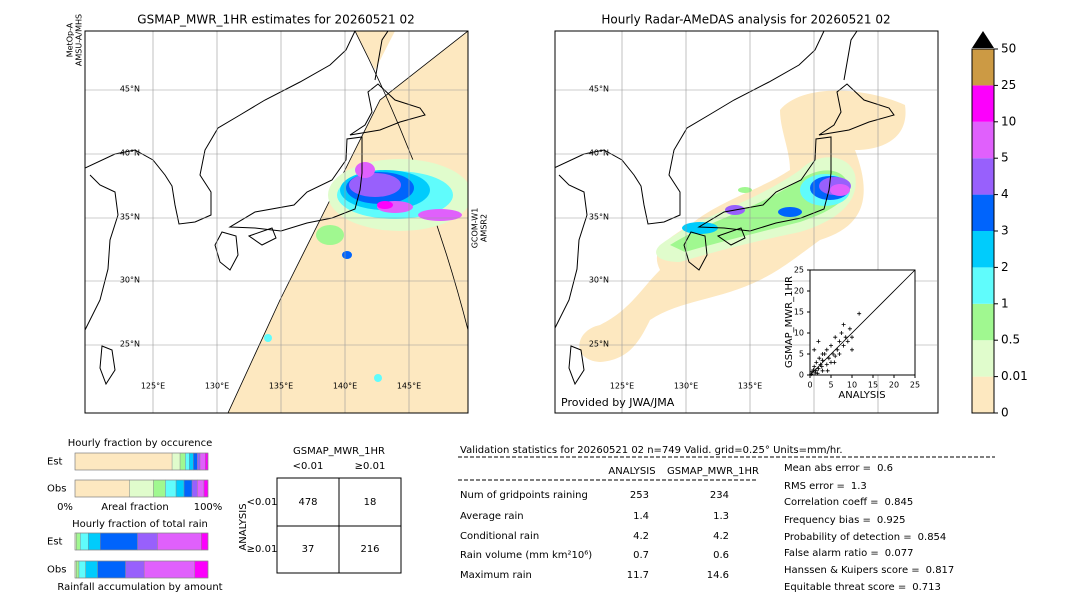  What do you see at coordinates (831, 502) in the screenshot?
I see `score-label: Correlation coeff =` at bounding box center [831, 502].